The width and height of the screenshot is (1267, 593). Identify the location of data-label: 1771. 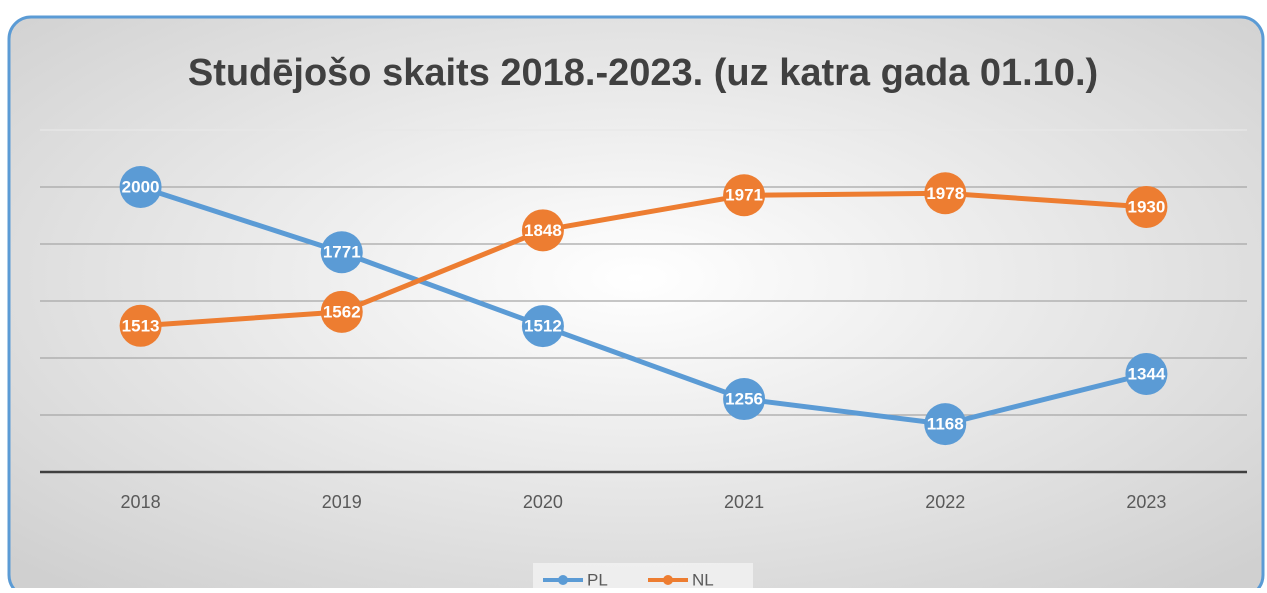
(342, 252).